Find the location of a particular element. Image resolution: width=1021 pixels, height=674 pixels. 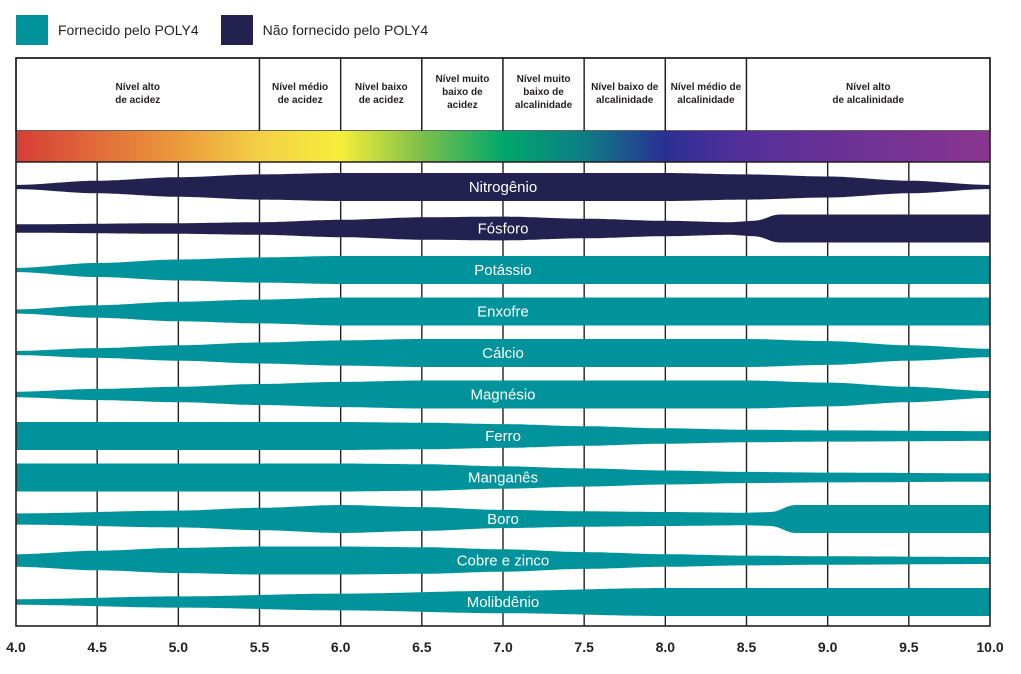

zone-label: Nível baixo de is located at coordinates (625, 87).